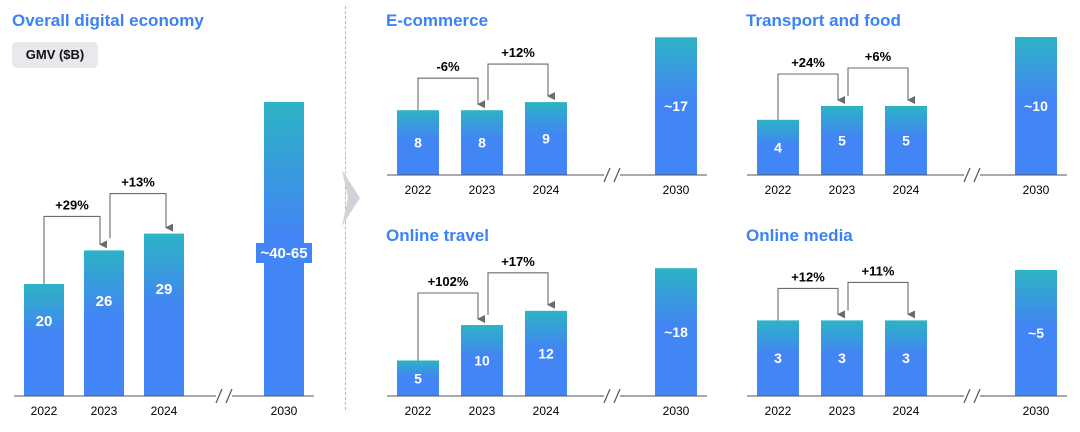 This screenshot has width=1080, height=432. Describe the element at coordinates (72, 204) in the screenshot. I see `growth-label: +29%` at that location.